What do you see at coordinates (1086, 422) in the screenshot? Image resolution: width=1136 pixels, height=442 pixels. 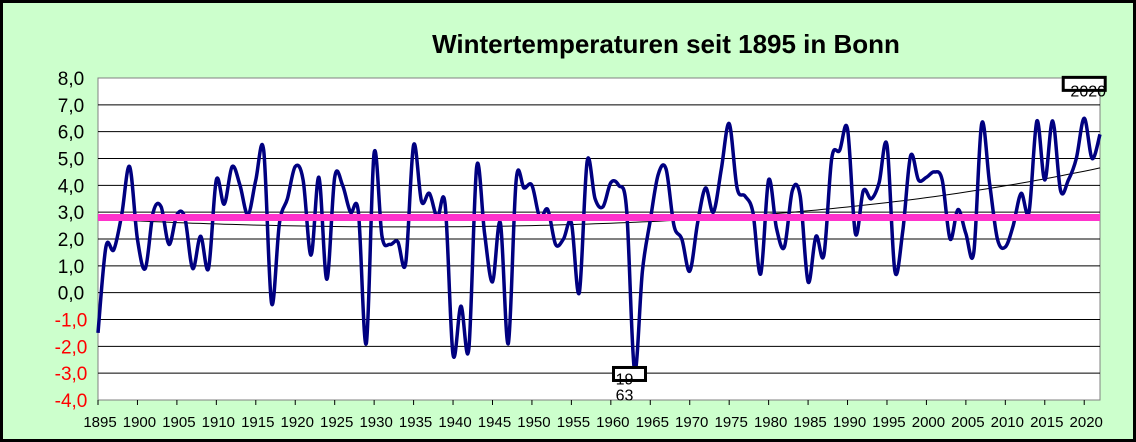 I see `x-tick-label: 2020` at bounding box center [1086, 422].